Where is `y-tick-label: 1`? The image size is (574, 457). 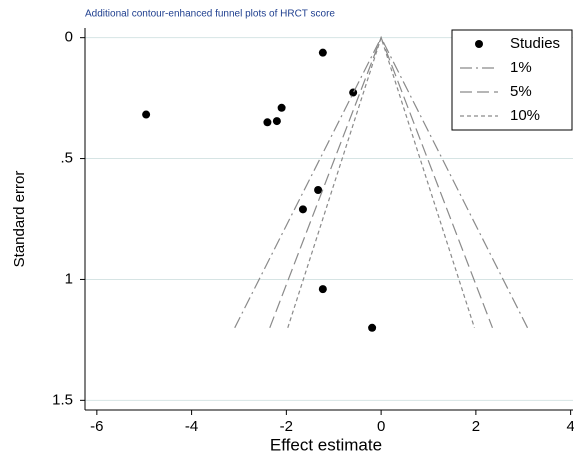 y-tick-label: 1 is located at coordinates (69, 278).